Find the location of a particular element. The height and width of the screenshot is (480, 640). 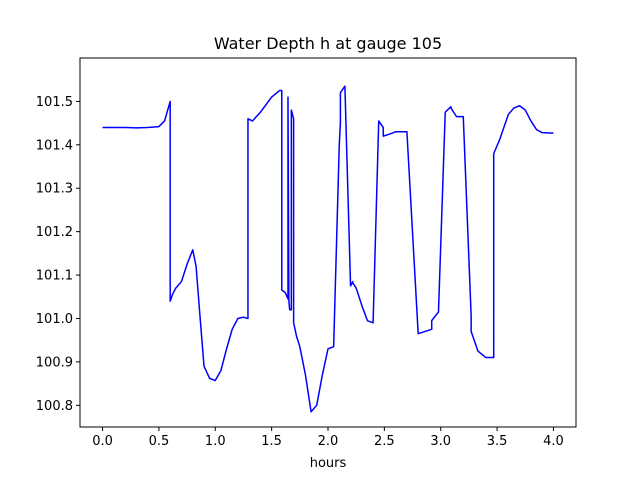

x-axis-label: hours is located at coordinates (328, 463).